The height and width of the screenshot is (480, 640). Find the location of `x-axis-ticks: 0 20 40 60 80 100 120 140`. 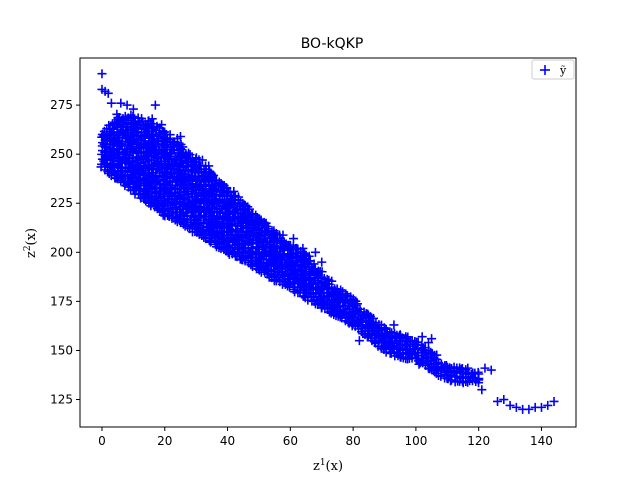

x-axis-ticks: 0 20 40 60 80 100 120 140 is located at coordinates (325, 437).